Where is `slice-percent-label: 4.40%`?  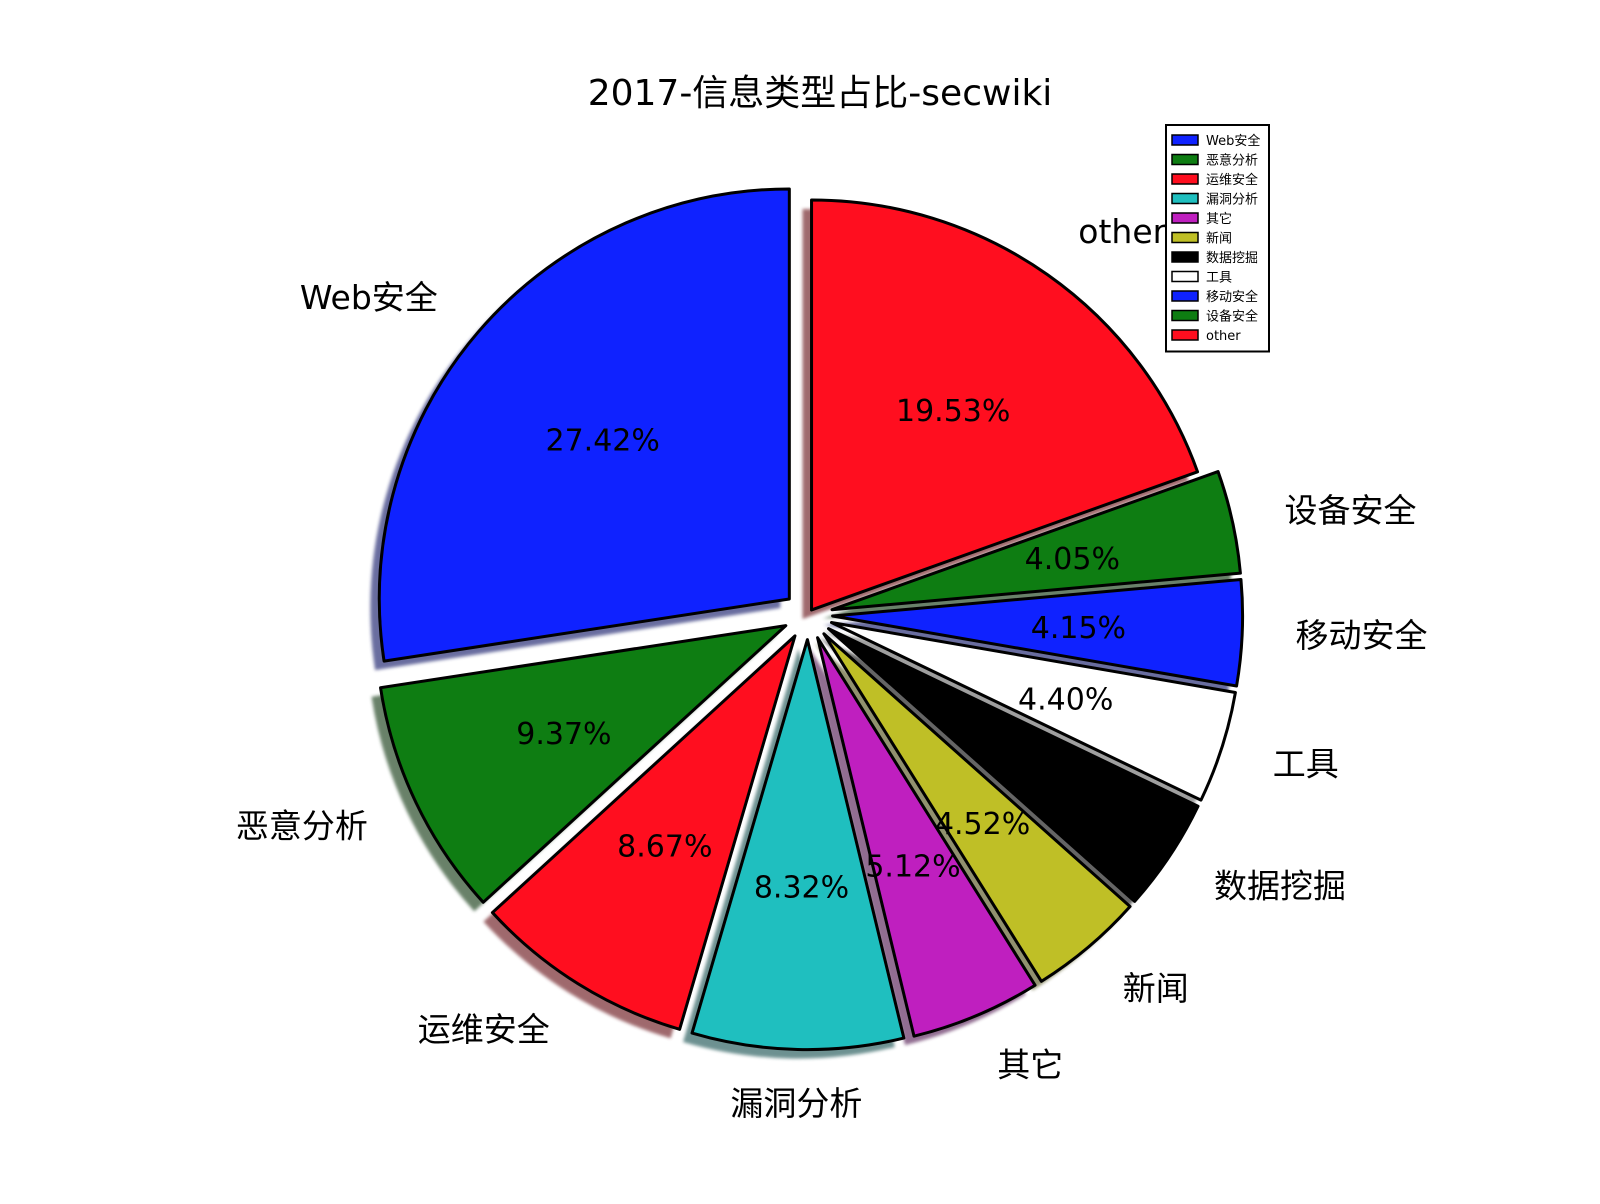 slice-percent-label: 4.40% is located at coordinates (1065, 700).